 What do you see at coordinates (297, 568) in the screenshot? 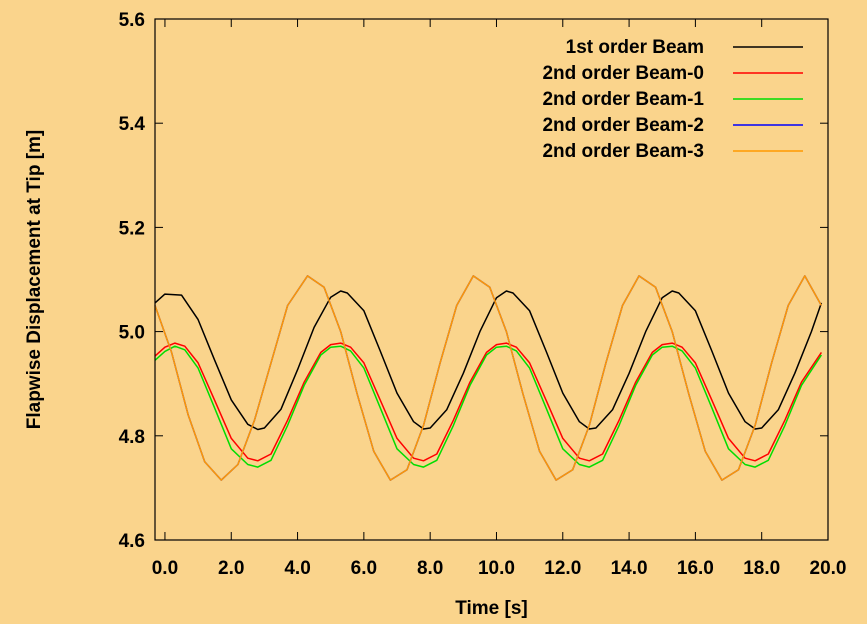
I see `x-tick-label: 4.0` at bounding box center [297, 568].